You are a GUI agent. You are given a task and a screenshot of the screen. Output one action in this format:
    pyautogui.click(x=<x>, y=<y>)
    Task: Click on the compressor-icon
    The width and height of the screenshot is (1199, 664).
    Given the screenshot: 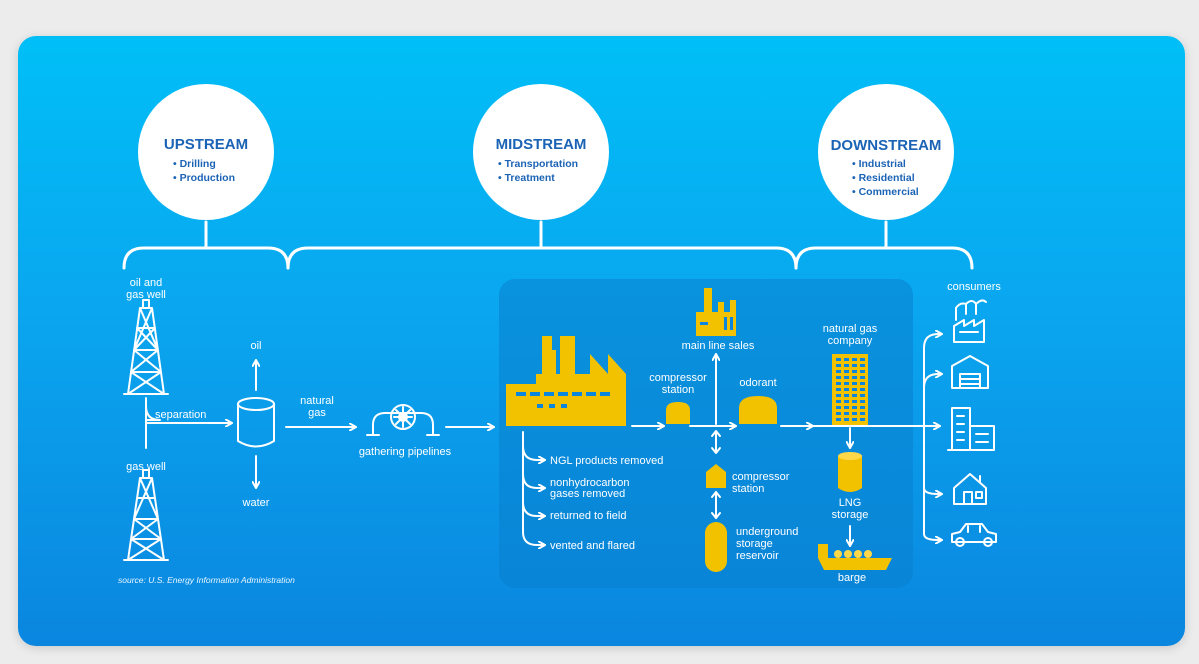 What is the action you would take?
    pyautogui.click(x=678, y=413)
    